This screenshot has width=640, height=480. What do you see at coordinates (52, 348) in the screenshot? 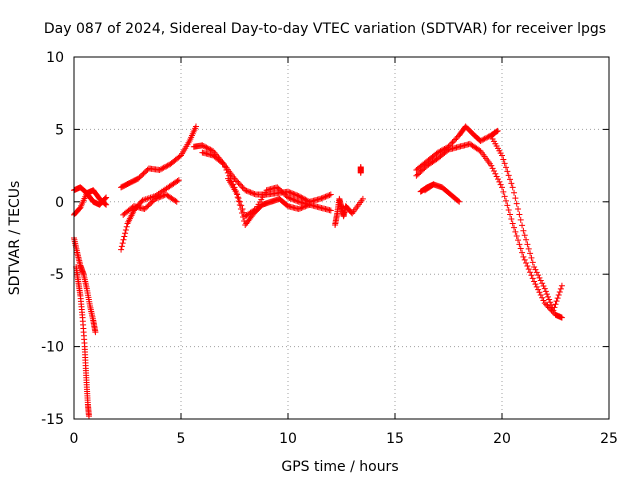
I see `y-tick-label: -10` at bounding box center [52, 348].